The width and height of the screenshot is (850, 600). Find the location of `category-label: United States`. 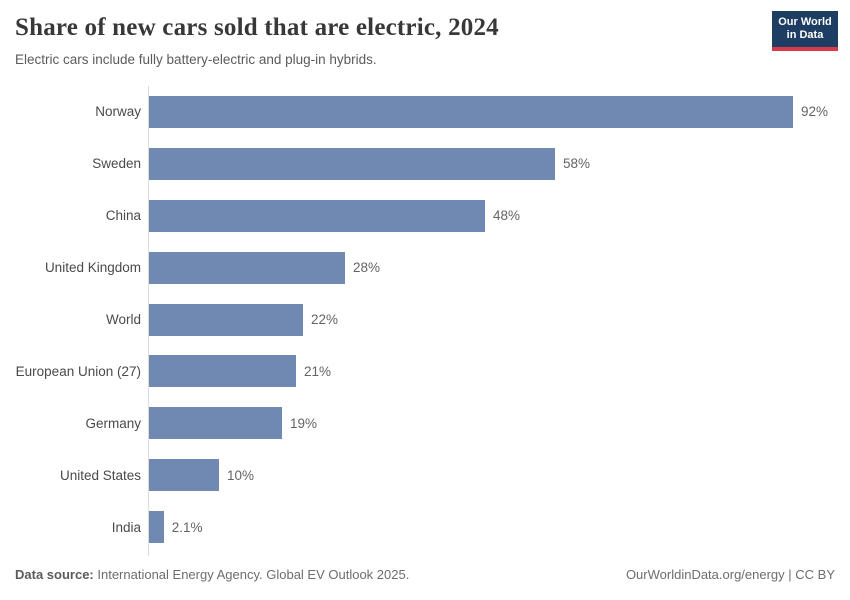

category-label: United States is located at coordinates (100, 475).